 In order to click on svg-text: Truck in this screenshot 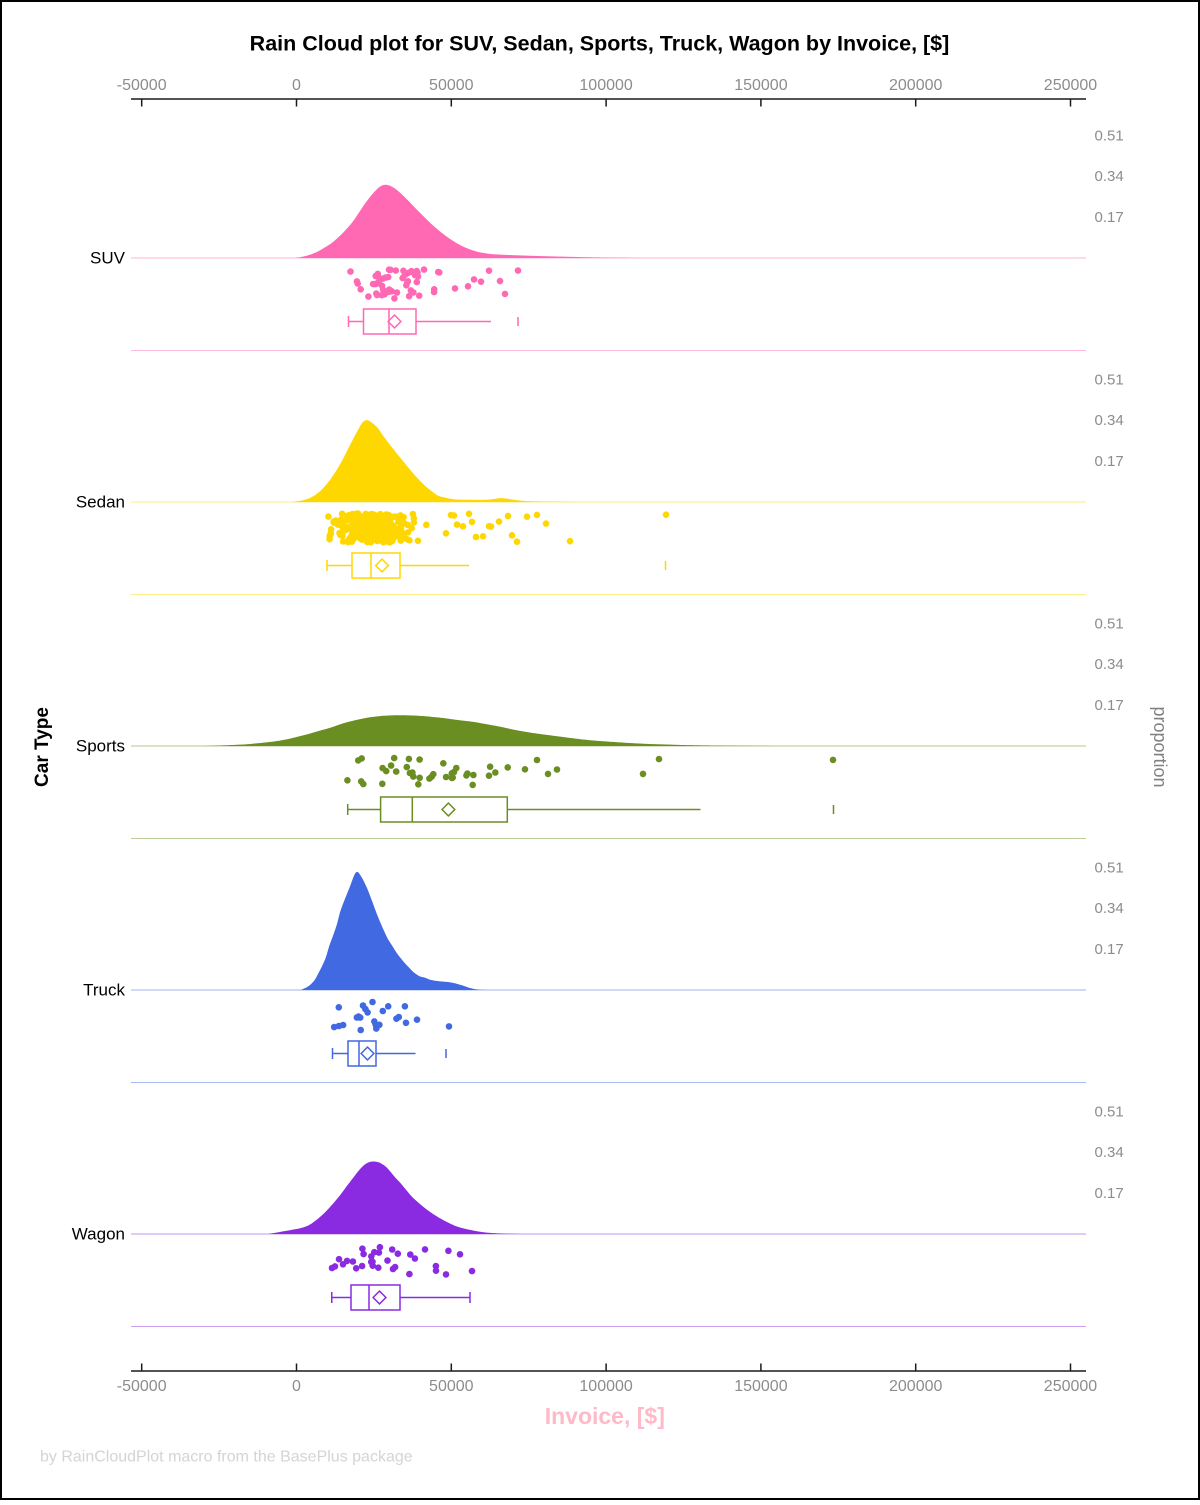, I will do `click(104, 990)`.